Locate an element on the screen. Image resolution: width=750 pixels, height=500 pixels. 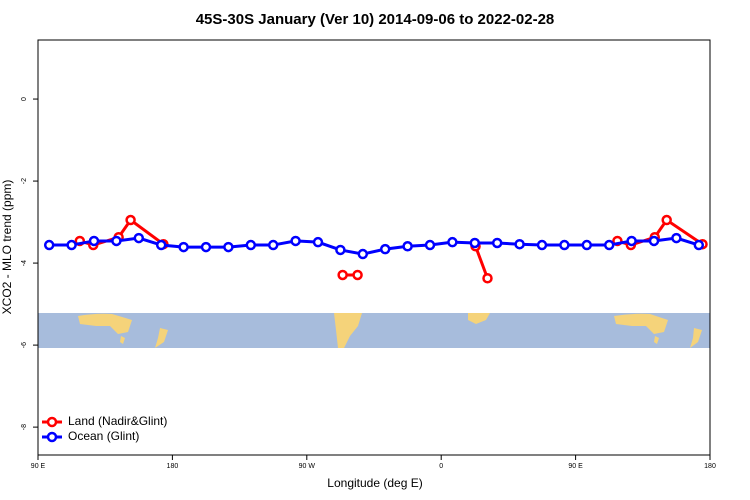
y-tick-label: -2 is located at coordinates (24, 181).